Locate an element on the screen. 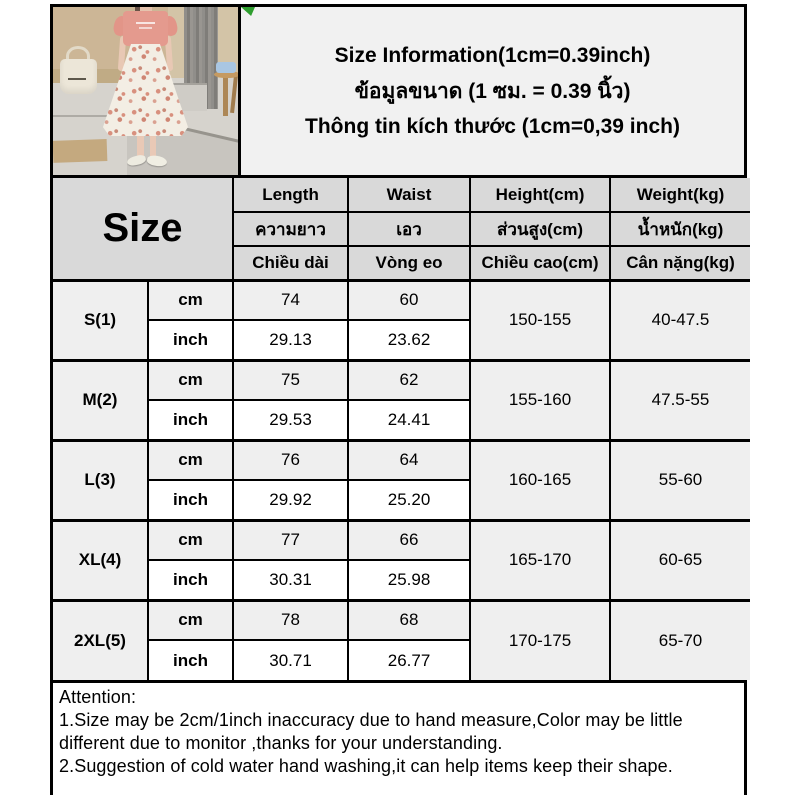 The width and height of the screenshot is (800, 800). col-header-weight-vi: Cân nặng(kg) is located at coordinates (680, 263).